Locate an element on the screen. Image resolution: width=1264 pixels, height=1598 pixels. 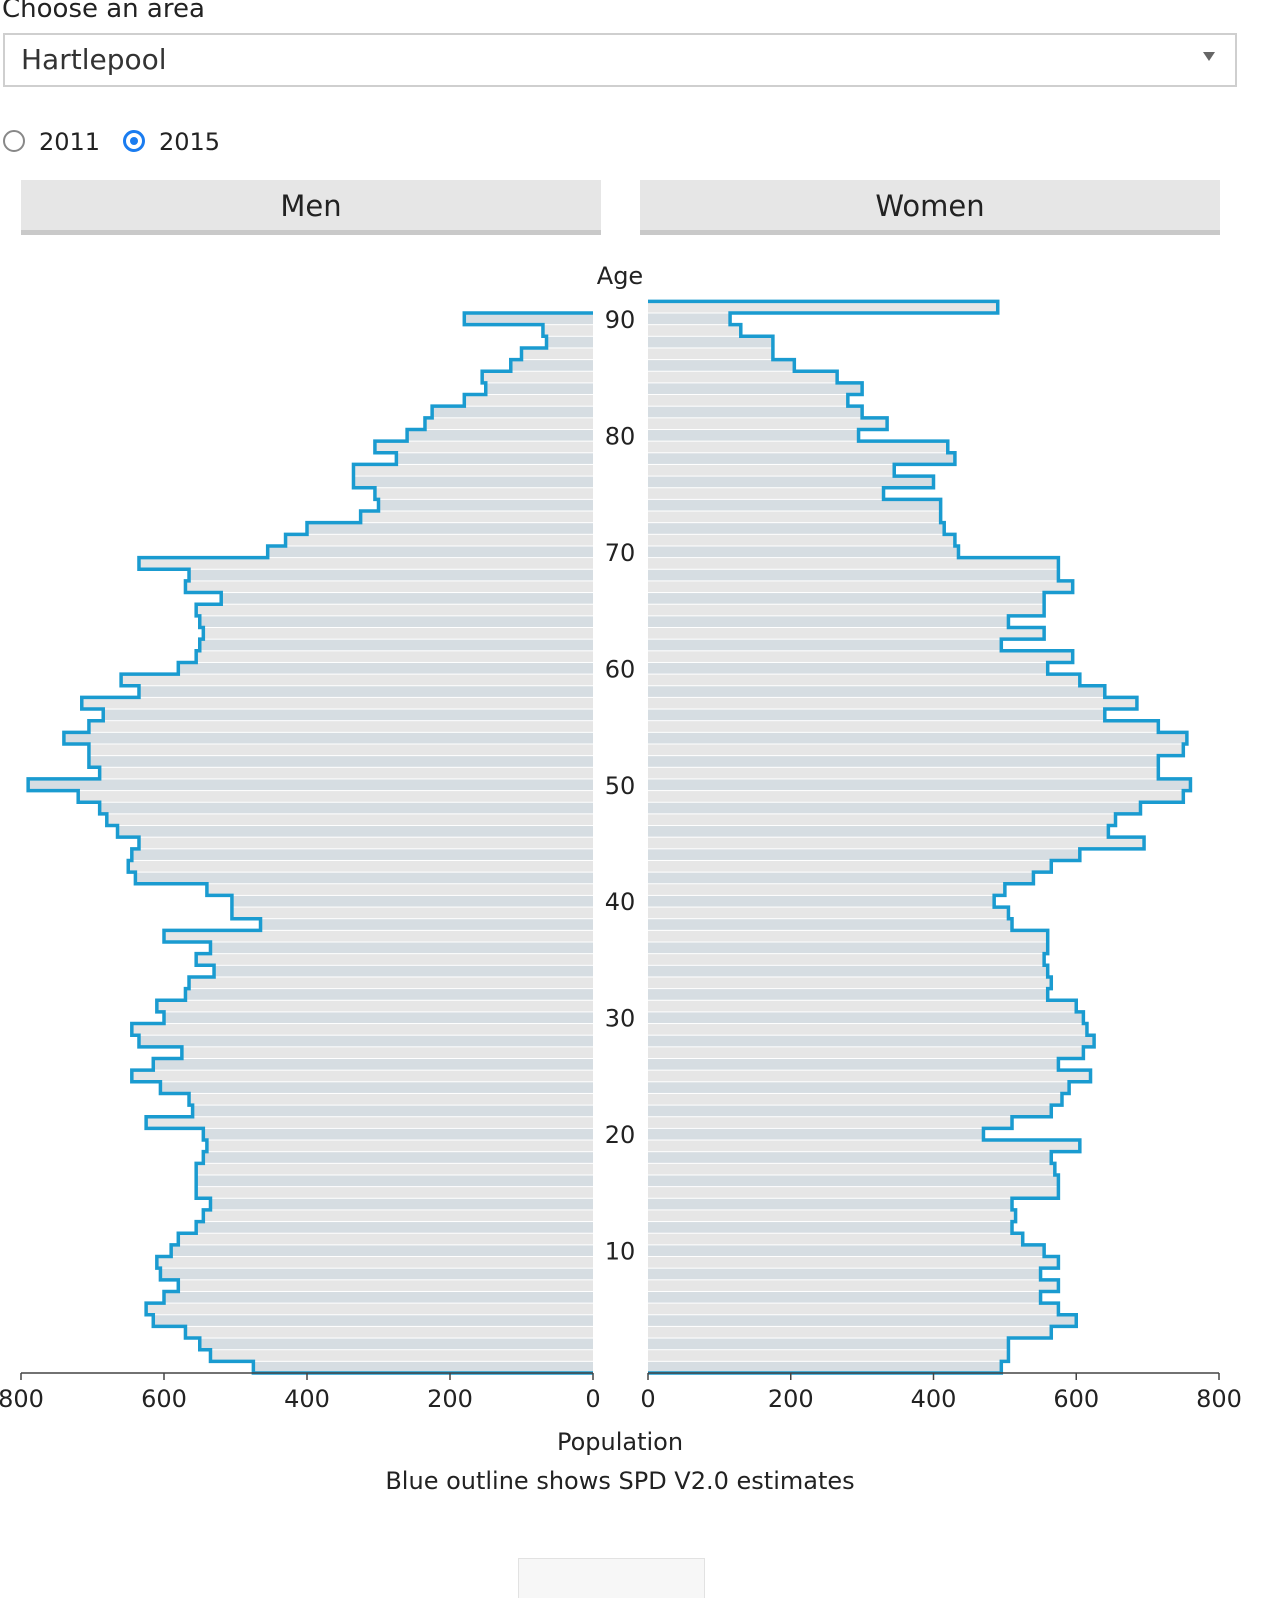
age-tick-label: 80 is located at coordinates (620, 436).